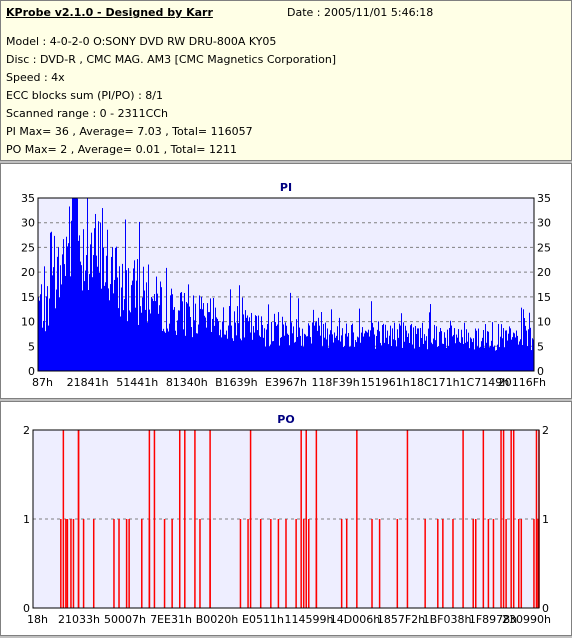 This screenshot has height=638, width=572. What do you see at coordinates (540, 346) in the screenshot?
I see `y-tick-right: 5` at bounding box center [540, 346].